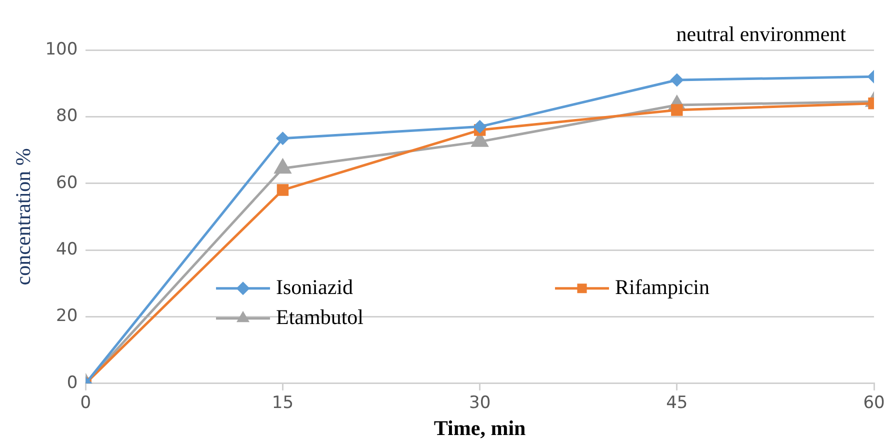 This screenshot has height=446, width=896. What do you see at coordinates (86, 403) in the screenshot?
I see `x-tick-label: 0` at bounding box center [86, 403].